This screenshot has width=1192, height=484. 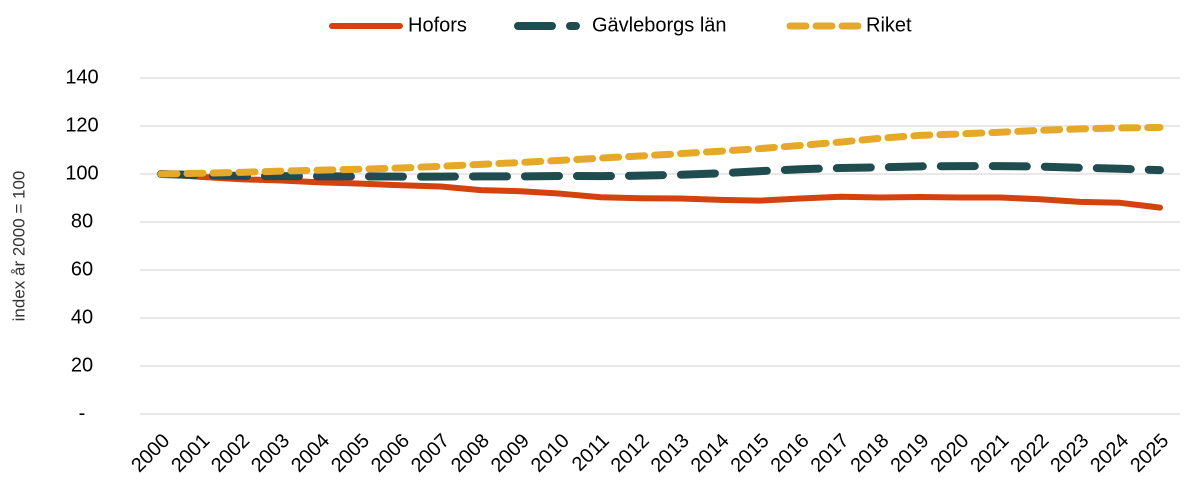 What do you see at coordinates (82, 413) in the screenshot?
I see `y-tick-label: -` at bounding box center [82, 413].